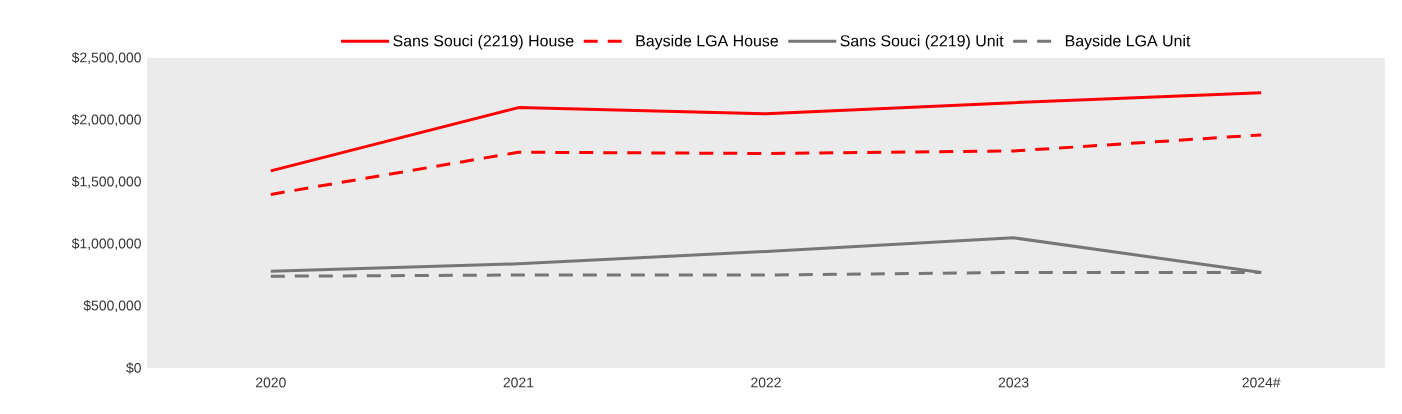  I want to click on legend-label: Bayside LGA Unit, so click(1128, 42).